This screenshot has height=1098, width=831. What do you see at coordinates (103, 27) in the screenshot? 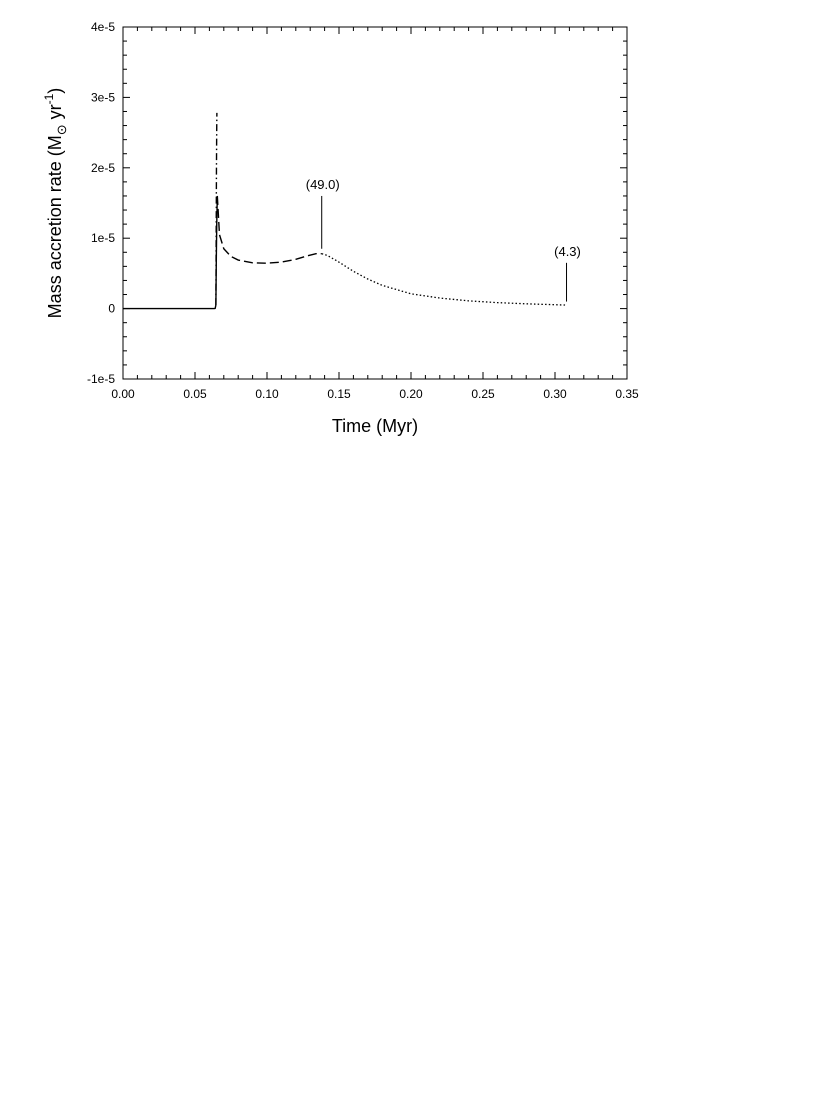
I see `y-tick-label: 4e-5` at bounding box center [103, 27].